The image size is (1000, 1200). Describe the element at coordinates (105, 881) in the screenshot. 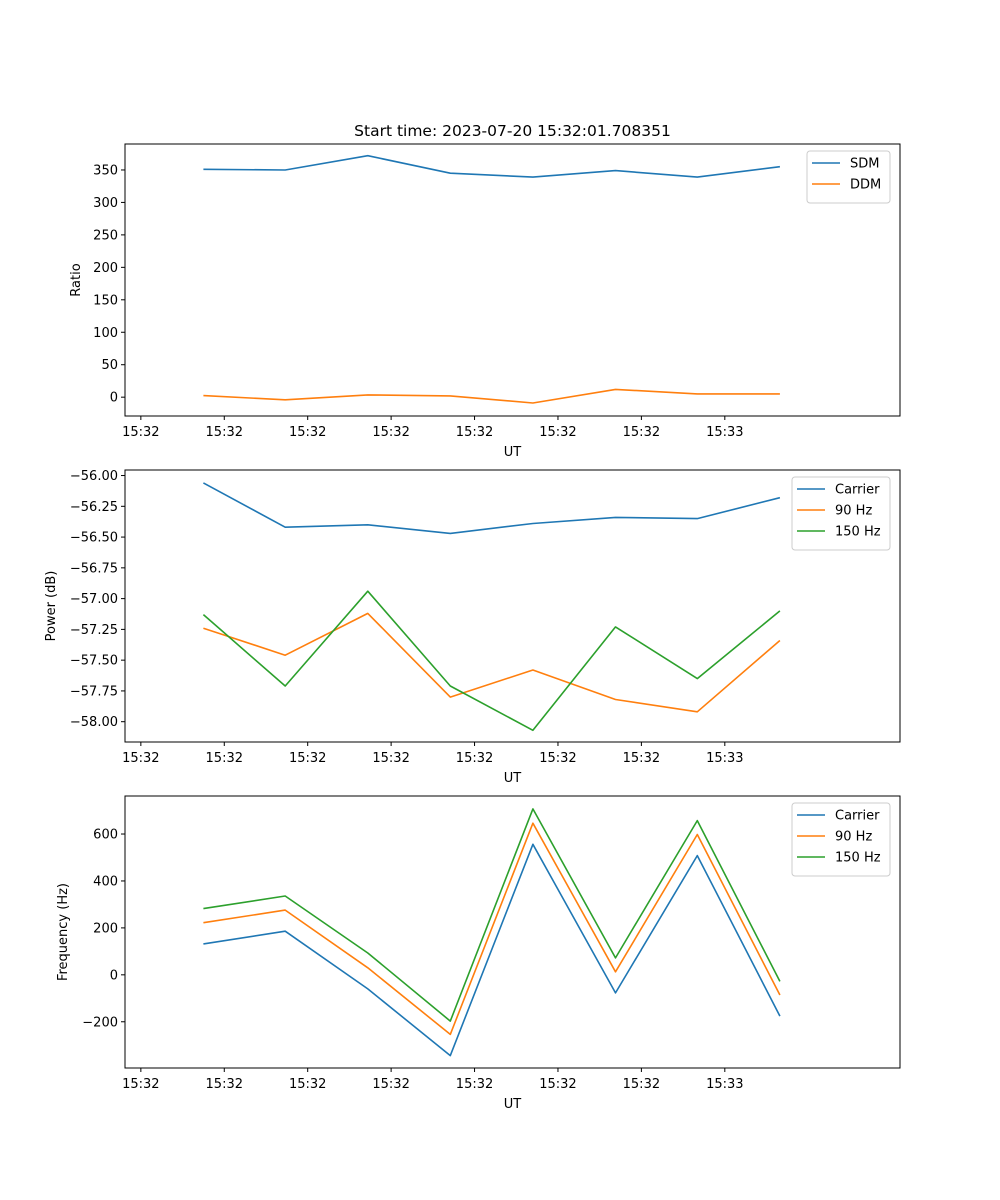

I see `y-tick-label: 400` at that location.